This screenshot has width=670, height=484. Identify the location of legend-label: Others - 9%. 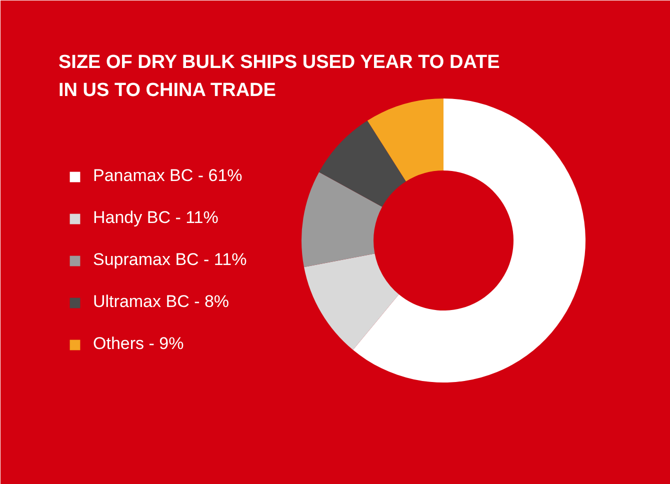
(138, 344).